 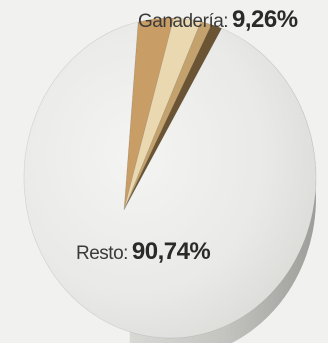 What do you see at coordinates (102, 253) in the screenshot?
I see `resto-label-name: Resto:` at bounding box center [102, 253].